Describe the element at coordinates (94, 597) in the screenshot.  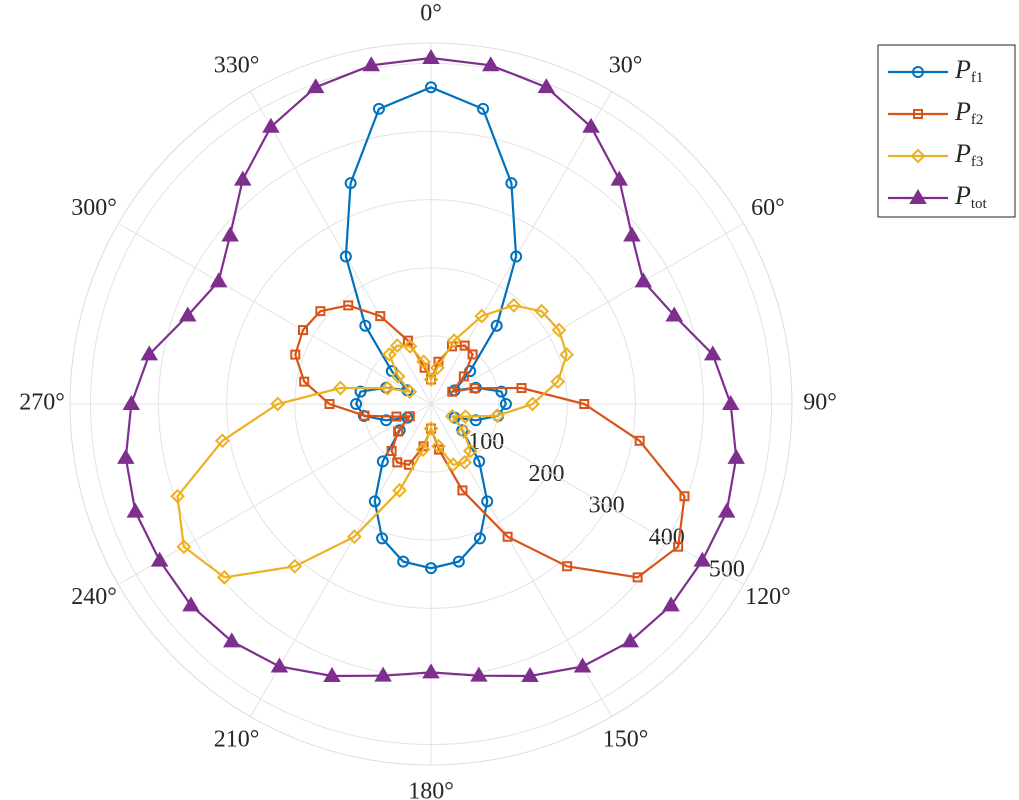
I see `theta-tick-label: 240°` at that location.